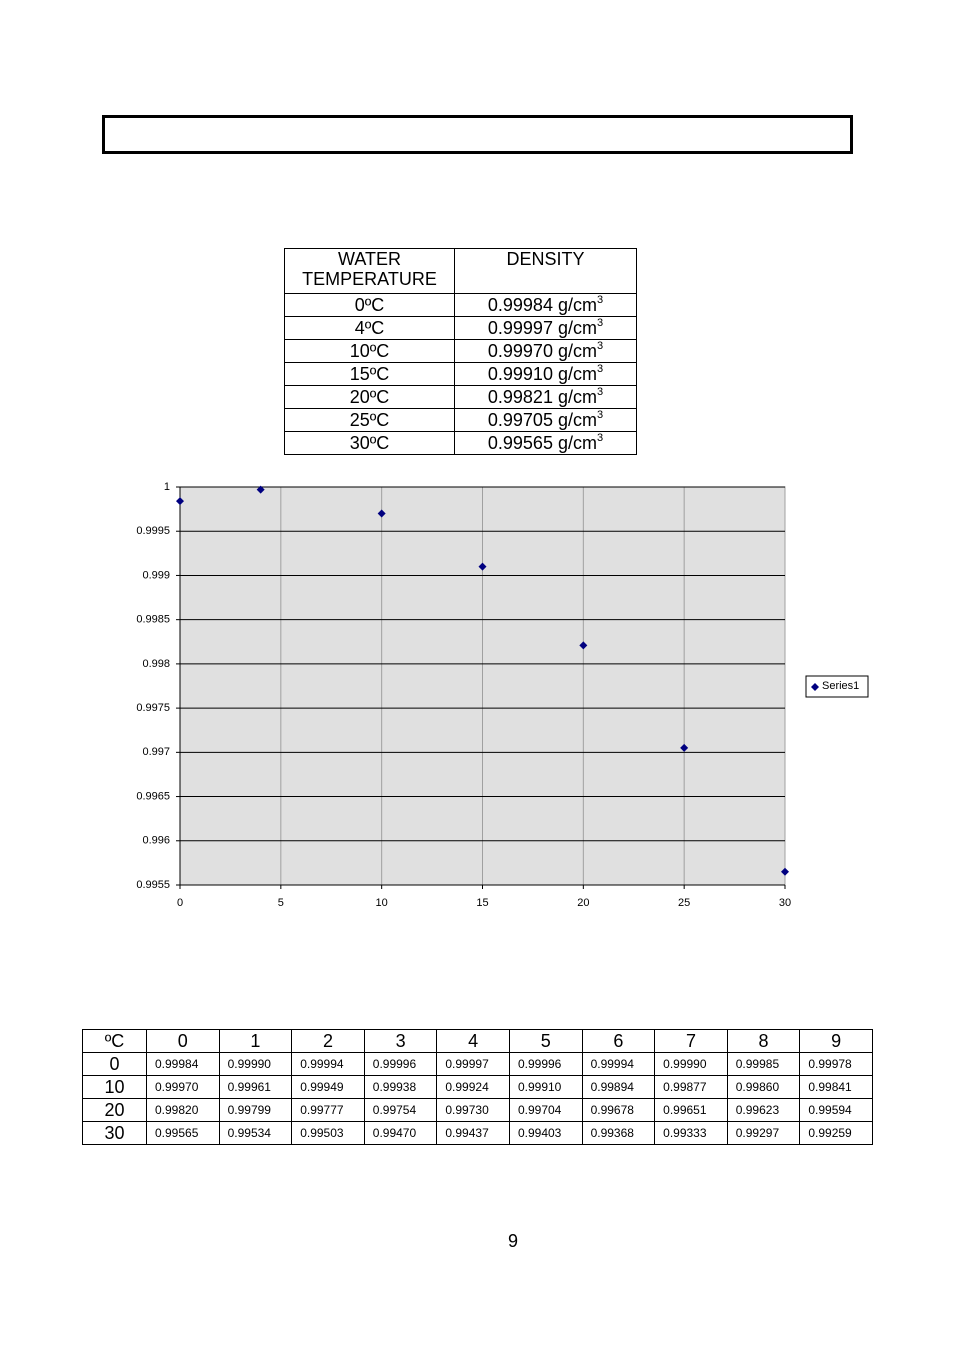 The image size is (954, 1351). Describe the element at coordinates (542, 397) in the screenshot. I see `density-value: 0.99821 g/cm` at that location.